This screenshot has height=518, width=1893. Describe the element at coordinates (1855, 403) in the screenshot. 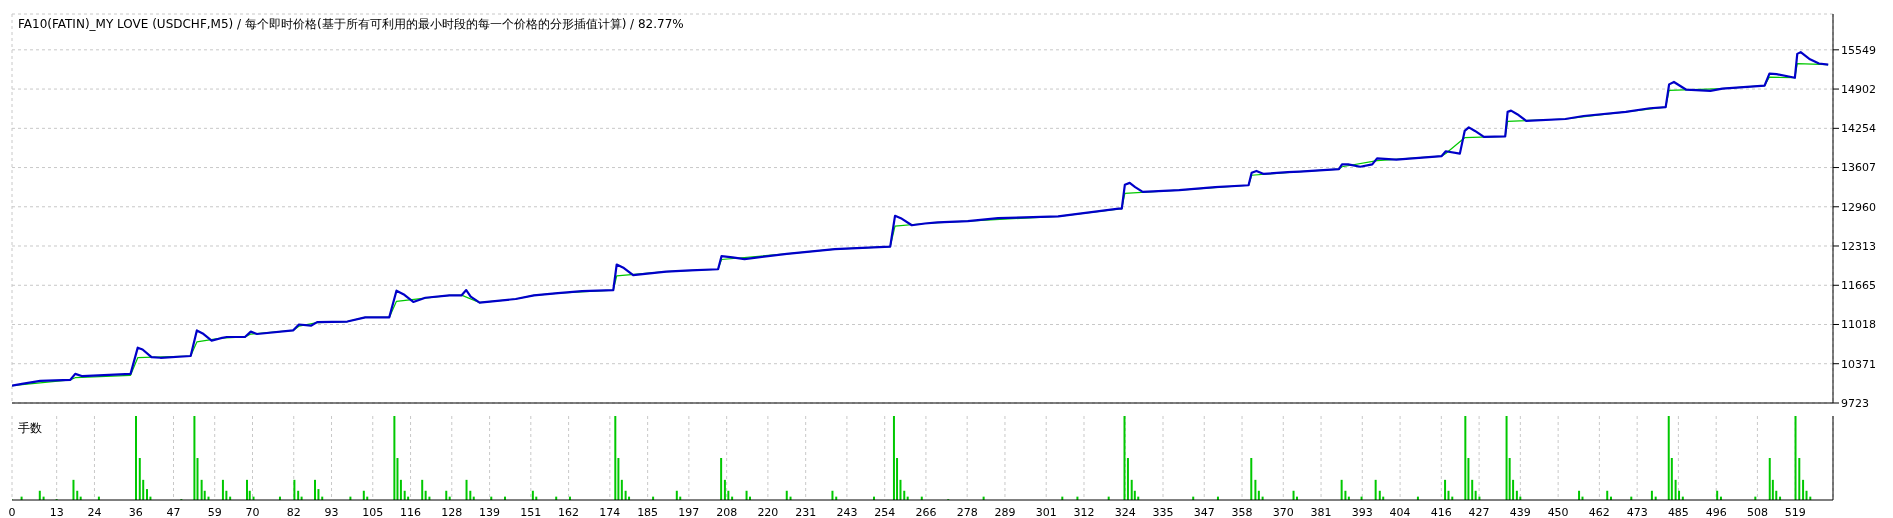

I see `y-tick-label: 9723` at that location.